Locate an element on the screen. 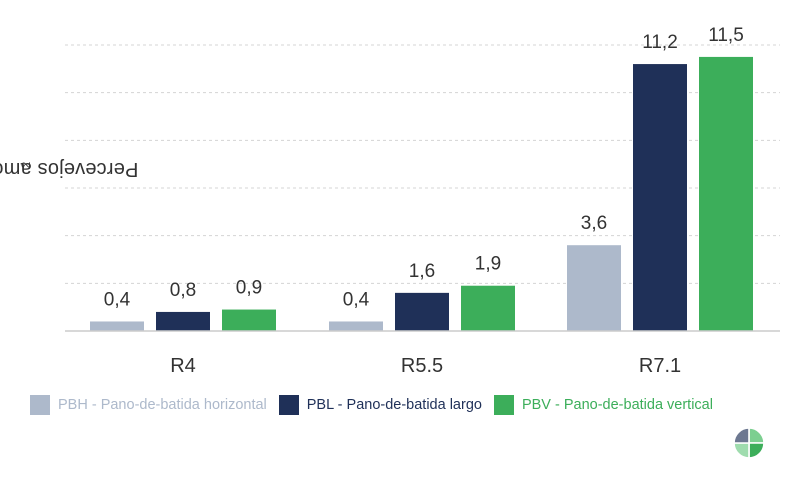  y-axis-title-text: Percevejos amostrados/m is located at coordinates (69, 168).